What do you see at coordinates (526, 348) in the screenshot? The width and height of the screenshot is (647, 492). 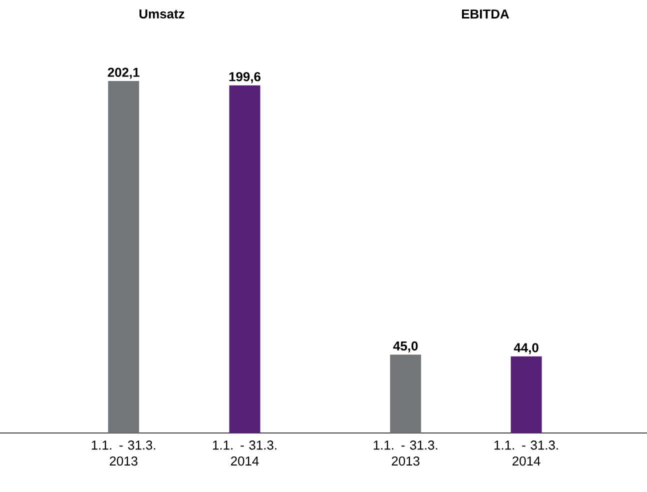 I see `data-label: 44,0` at bounding box center [526, 348].